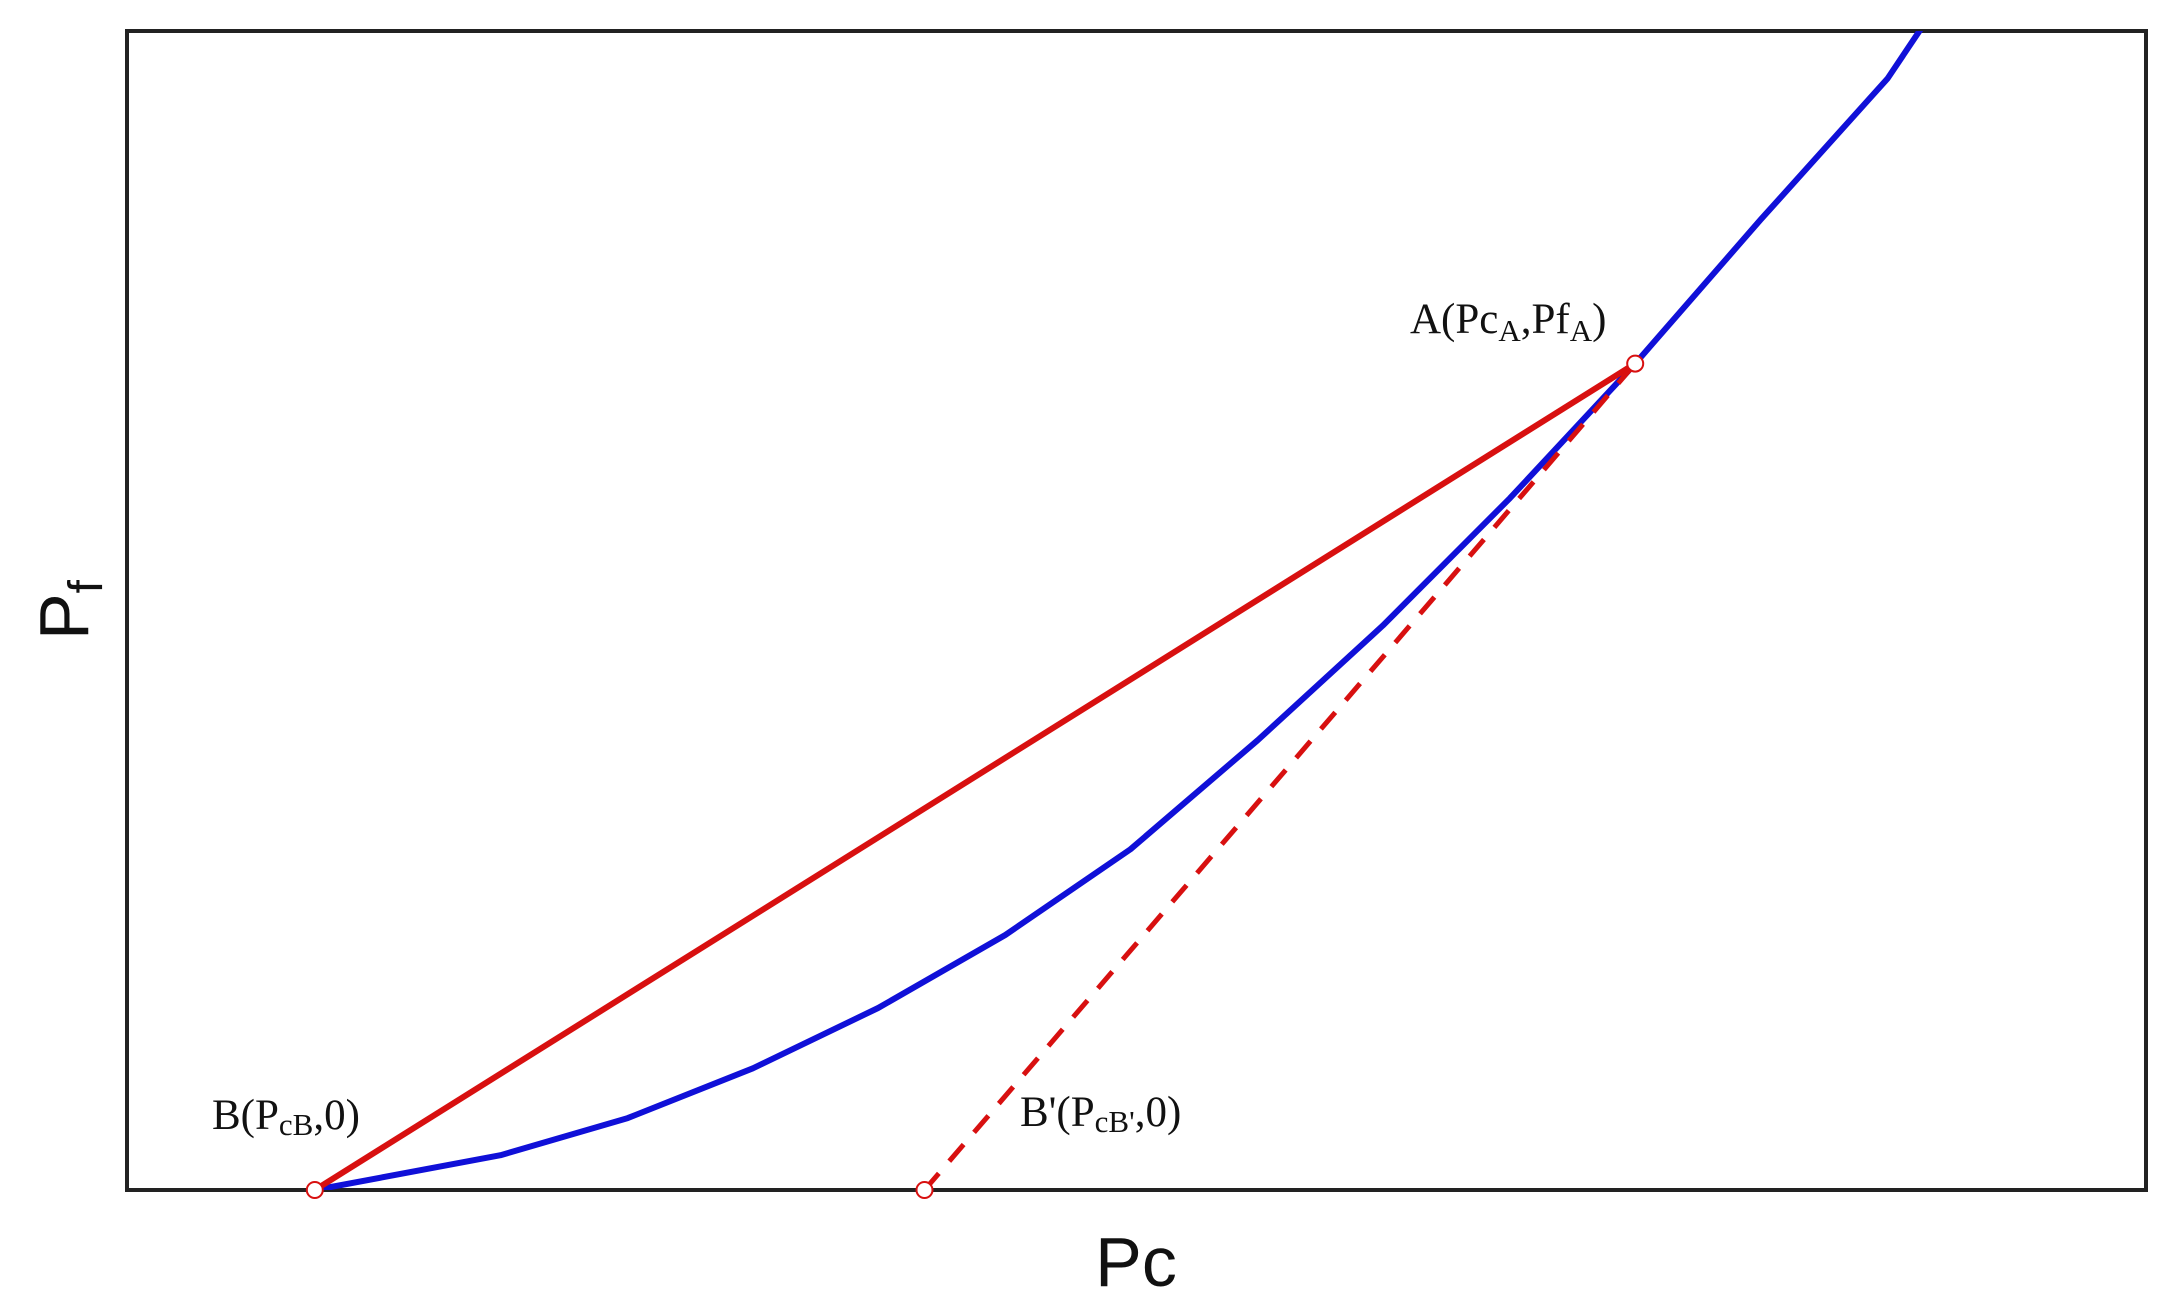 The width and height of the screenshot is (2166, 1307). I want to click on annotation-point-b-prime: B'(PcB',0), so click(1100, 1114).